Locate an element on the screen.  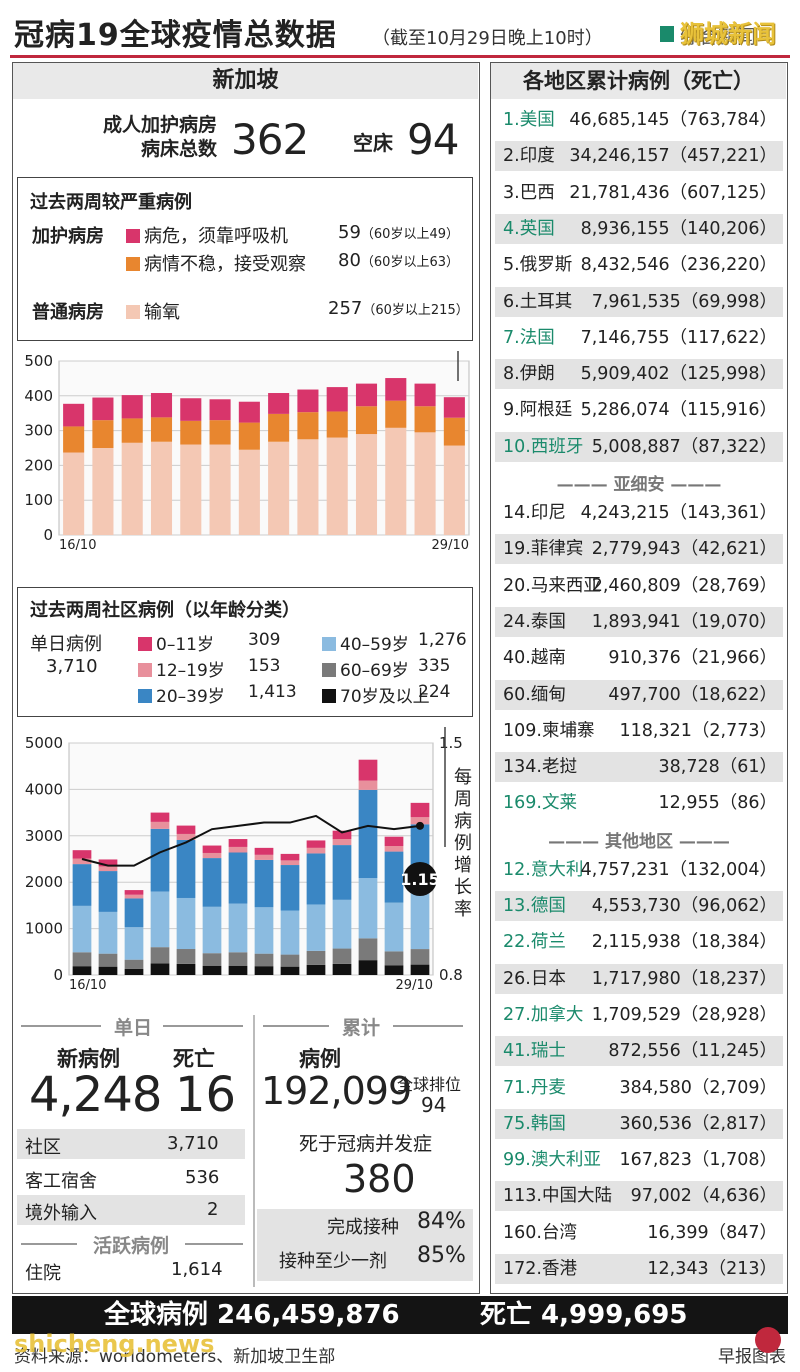
bar-70岁及以上-6 is located at coordinates (238, 970).